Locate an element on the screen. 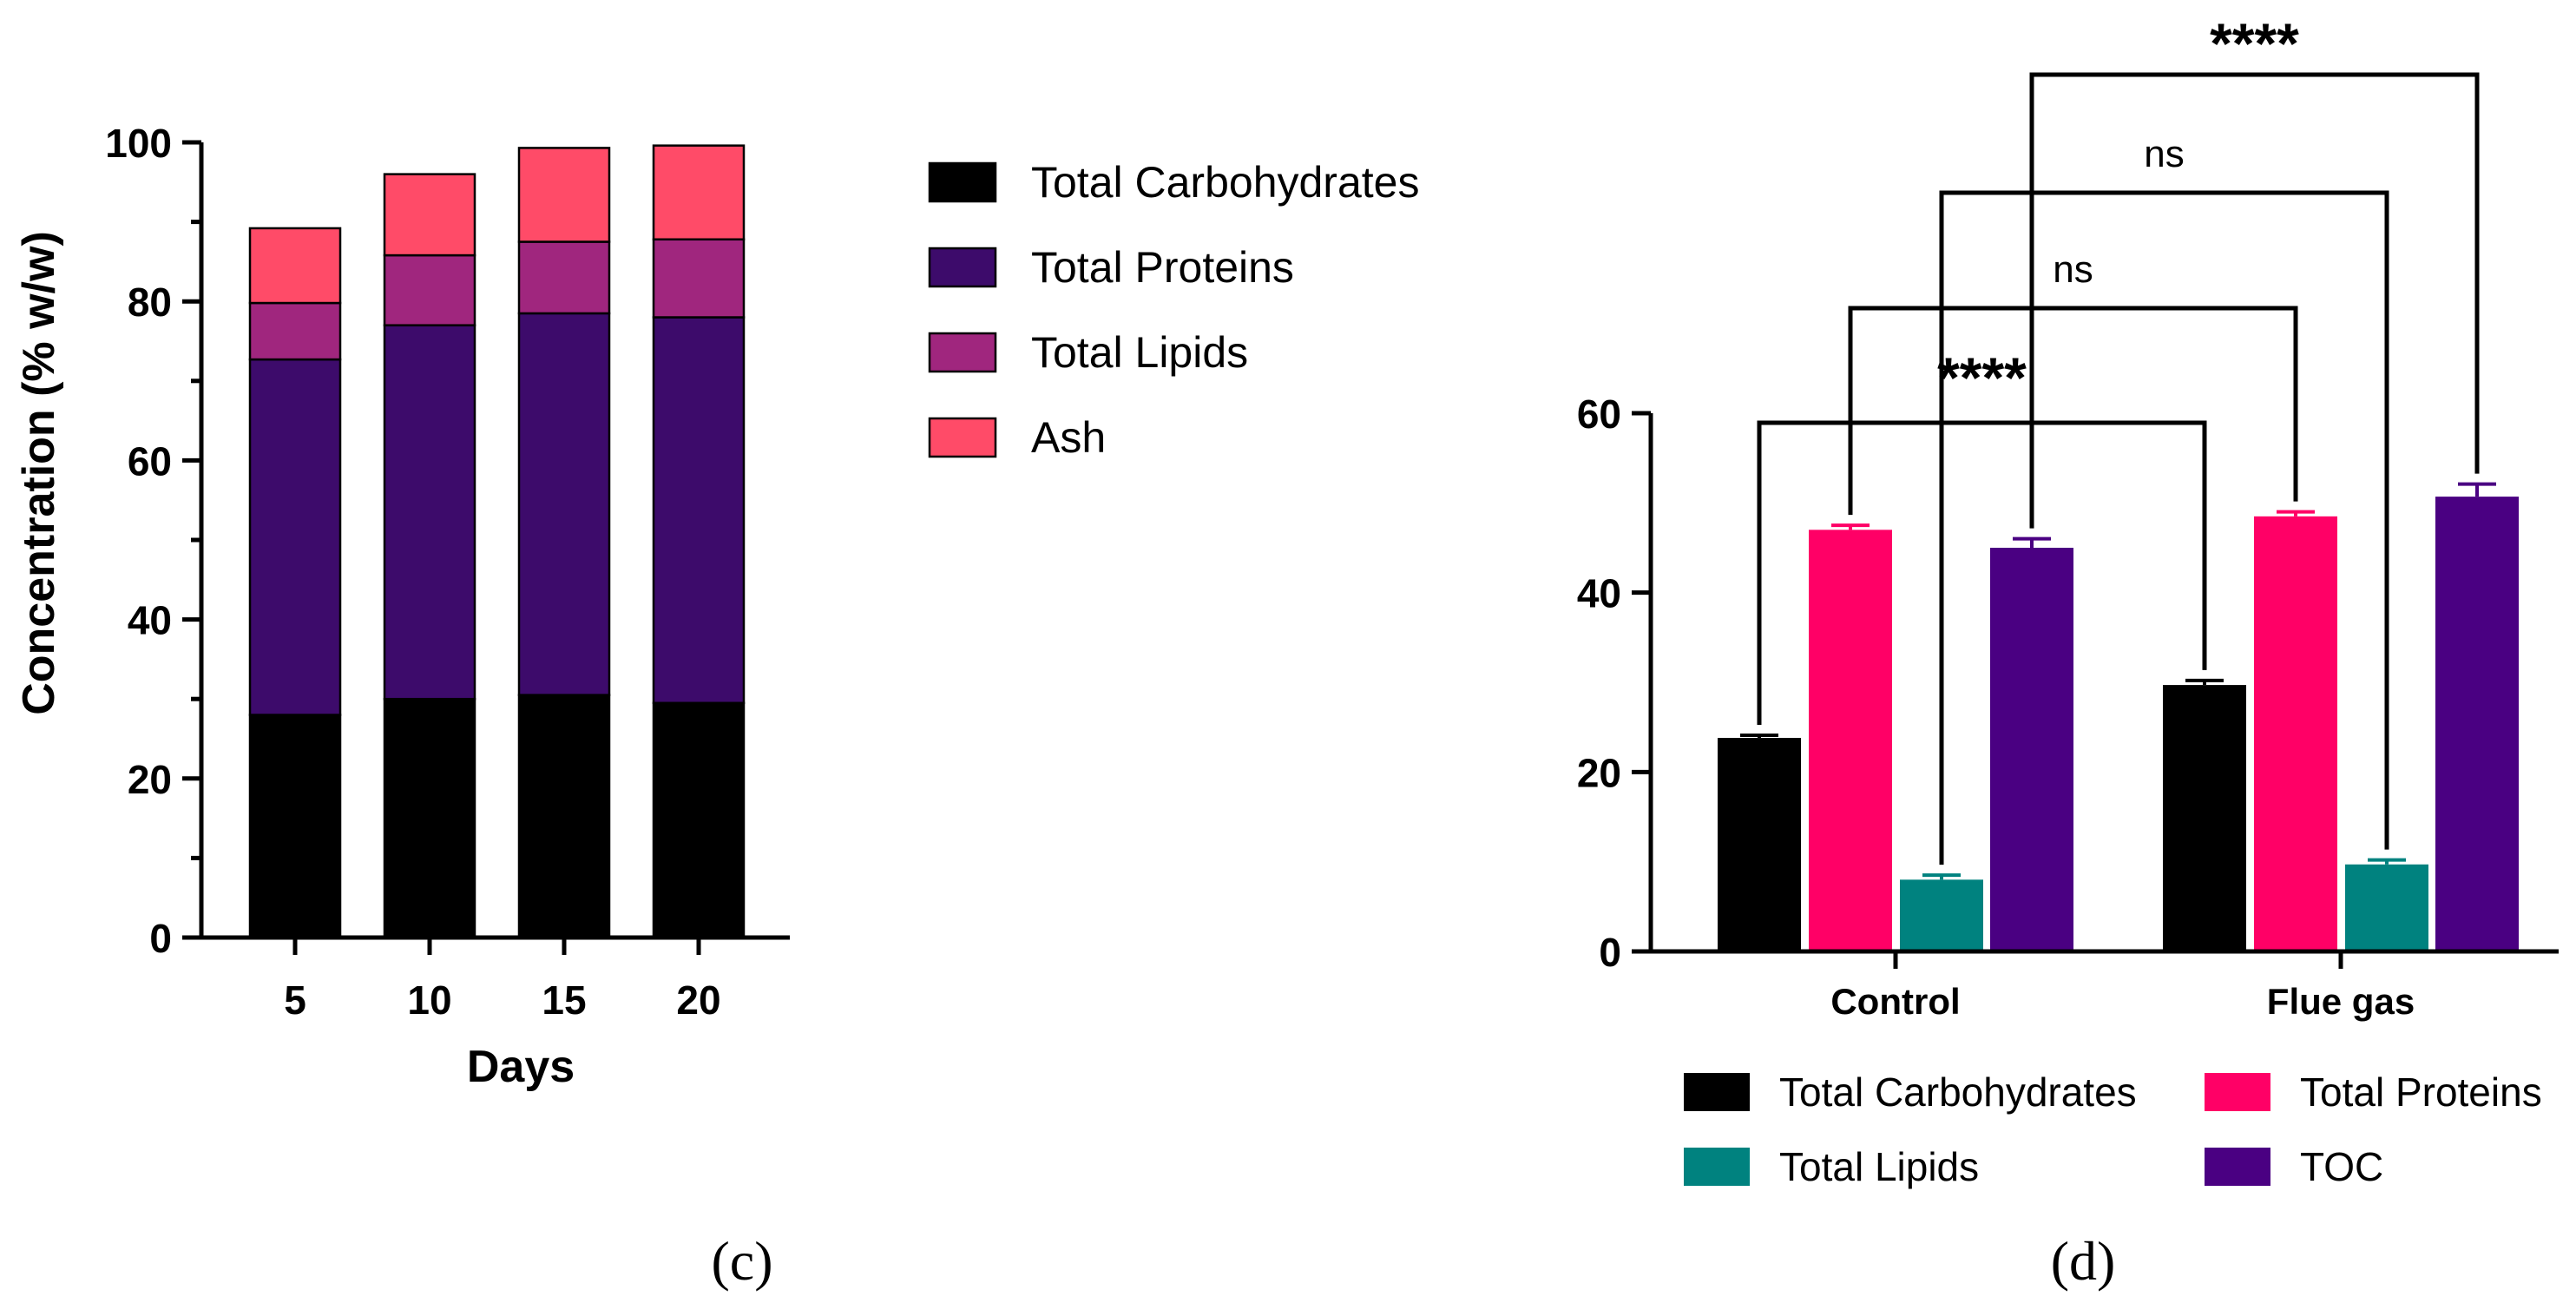 The height and width of the screenshot is (1303, 2576). c-y-tick-label: 100 is located at coordinates (138, 143).